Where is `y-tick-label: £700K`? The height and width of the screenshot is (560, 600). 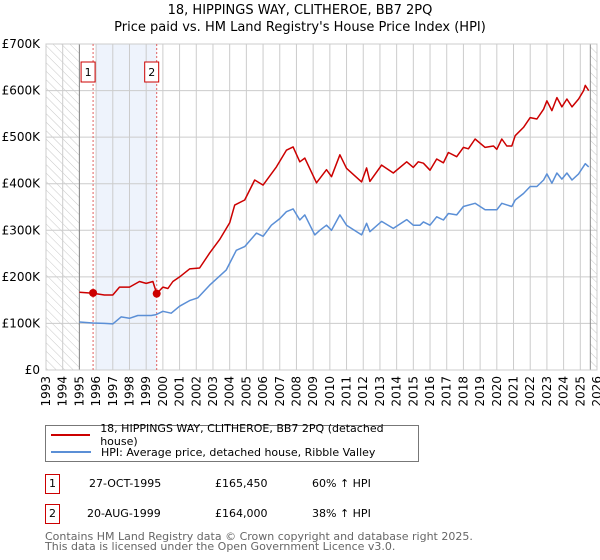
y-tick-label: £700K is located at coordinates (22, 44).